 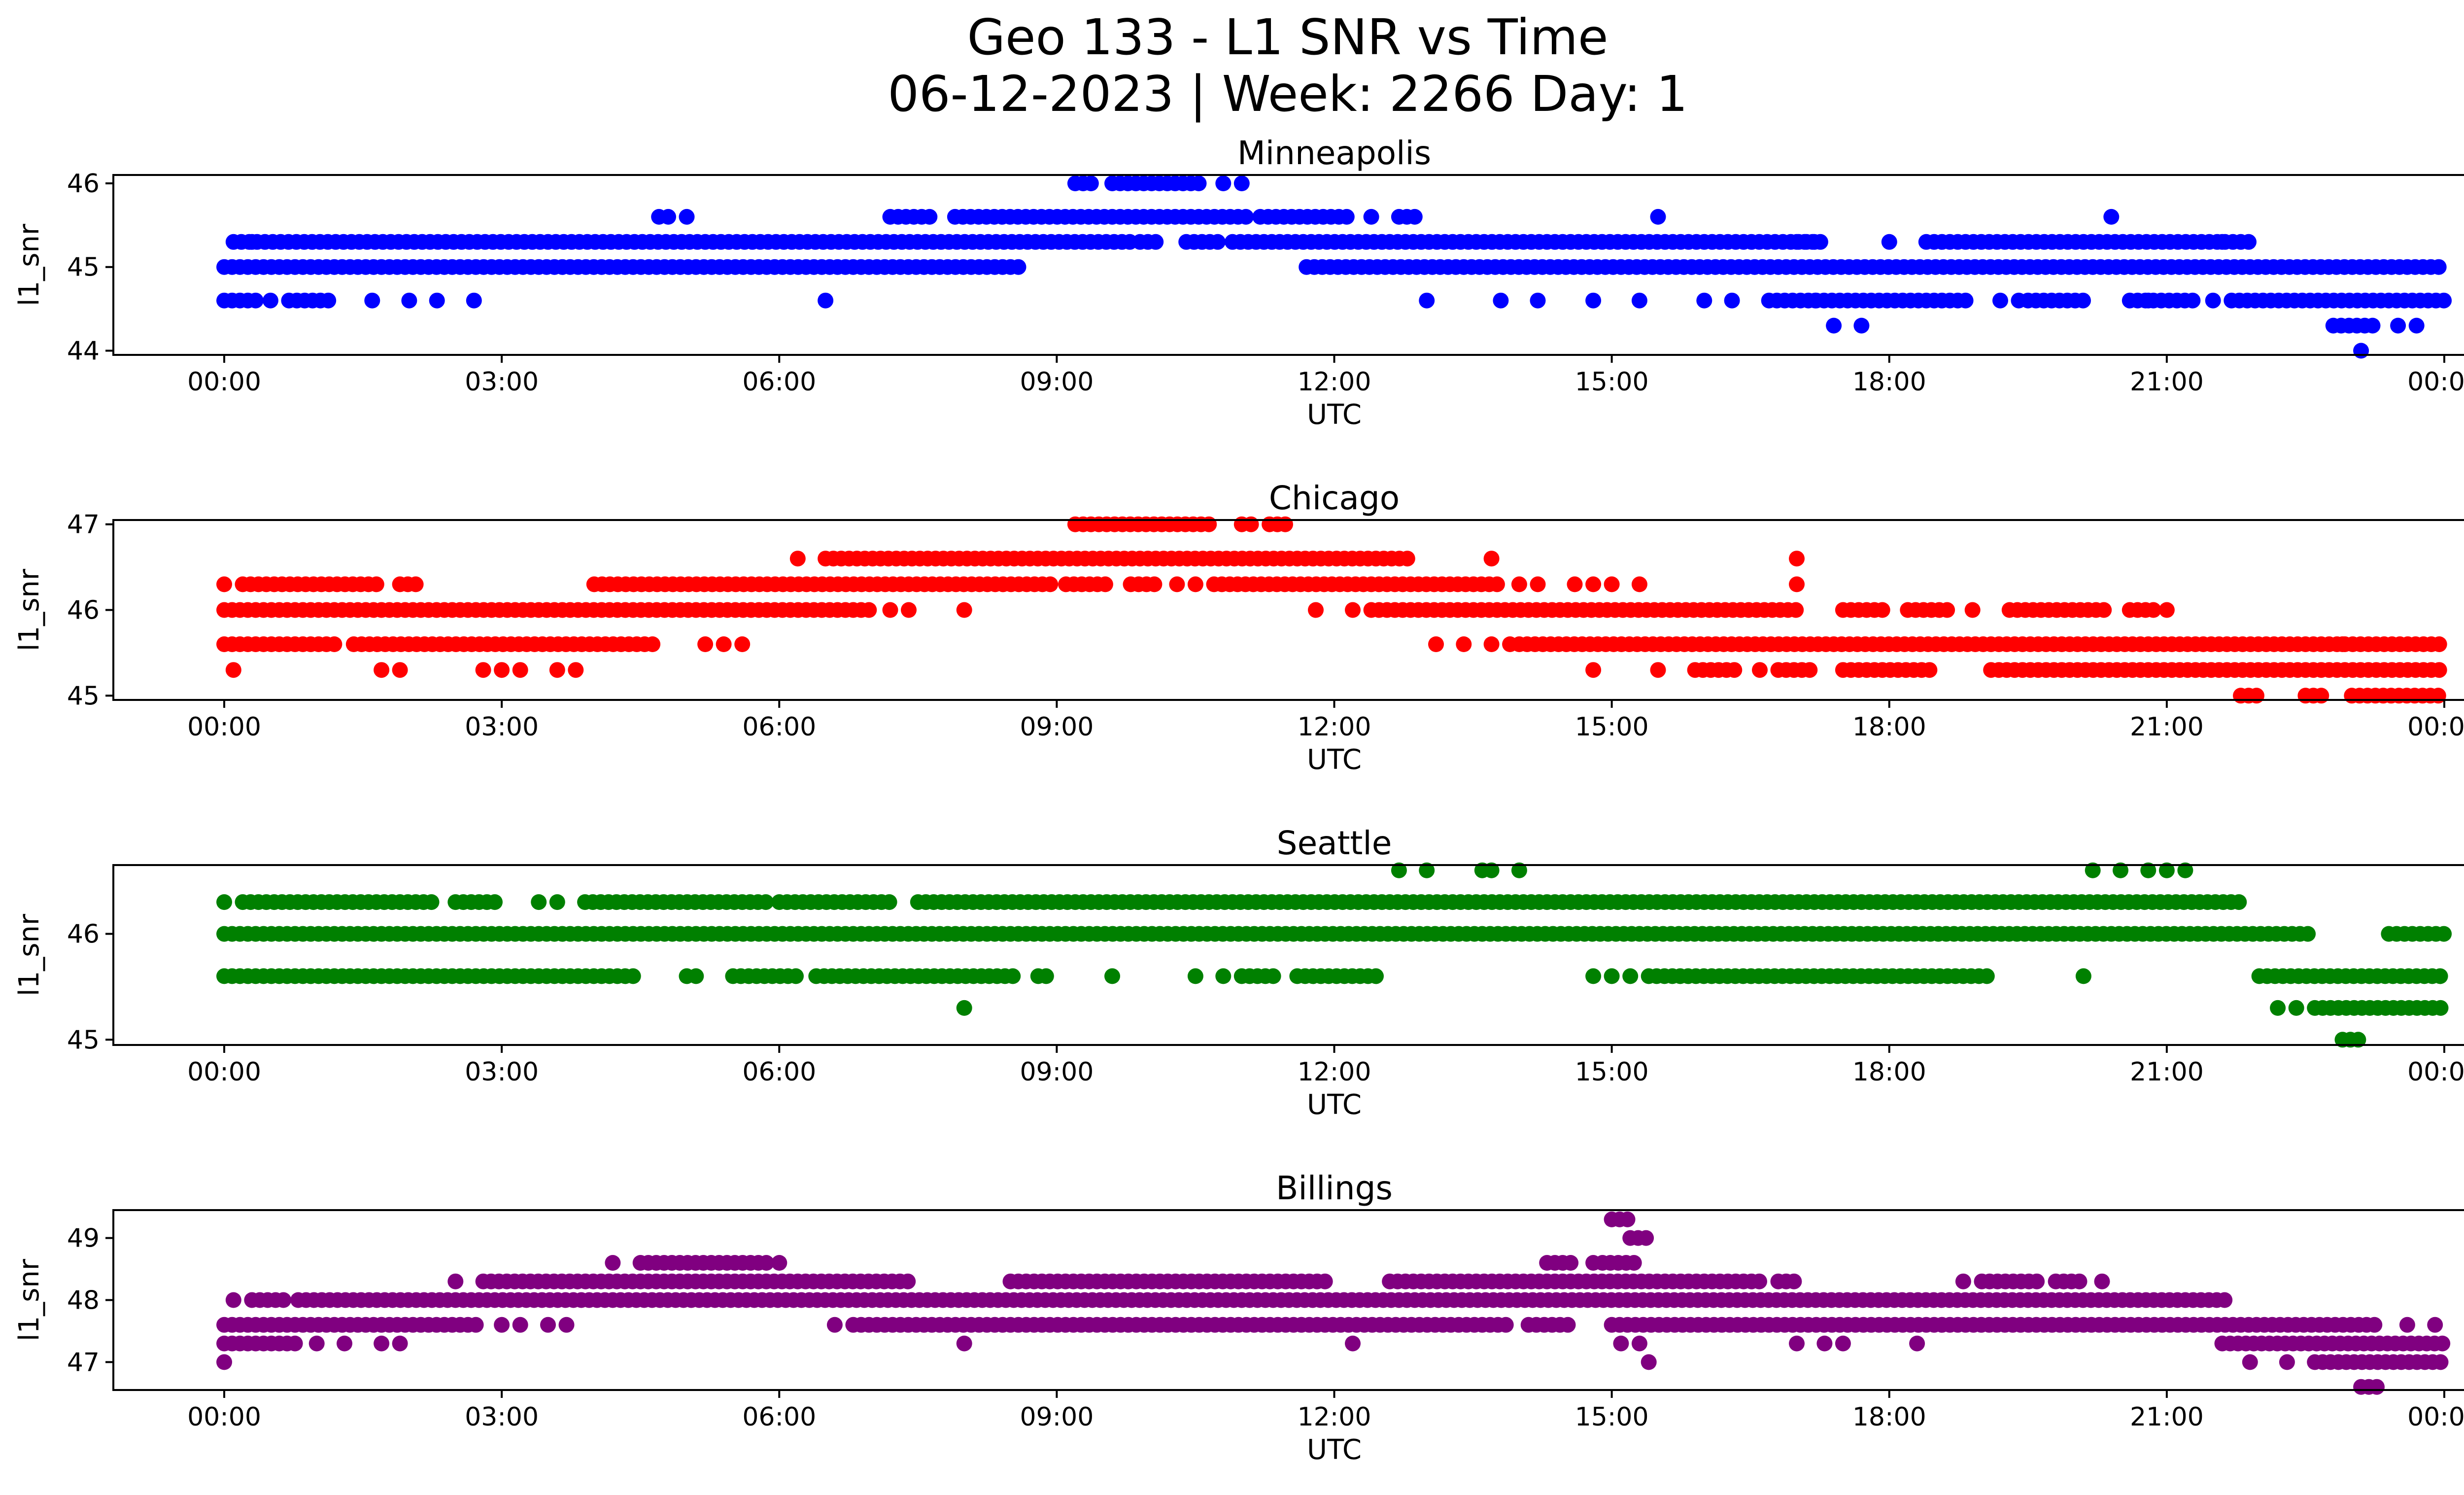 What do you see at coordinates (29, 954) in the screenshot?
I see `y-axis-label: l1_snr` at bounding box center [29, 954].